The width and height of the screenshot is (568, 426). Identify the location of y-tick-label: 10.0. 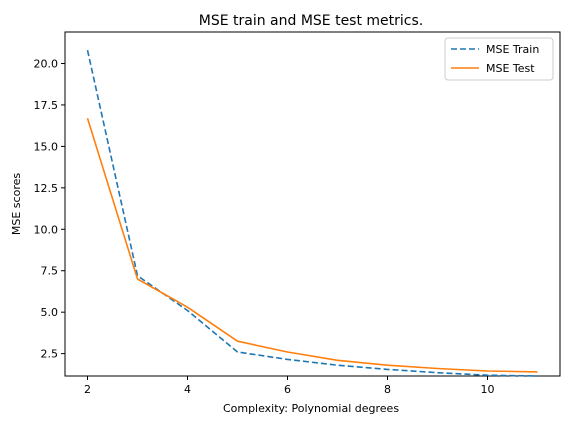
(46, 229).